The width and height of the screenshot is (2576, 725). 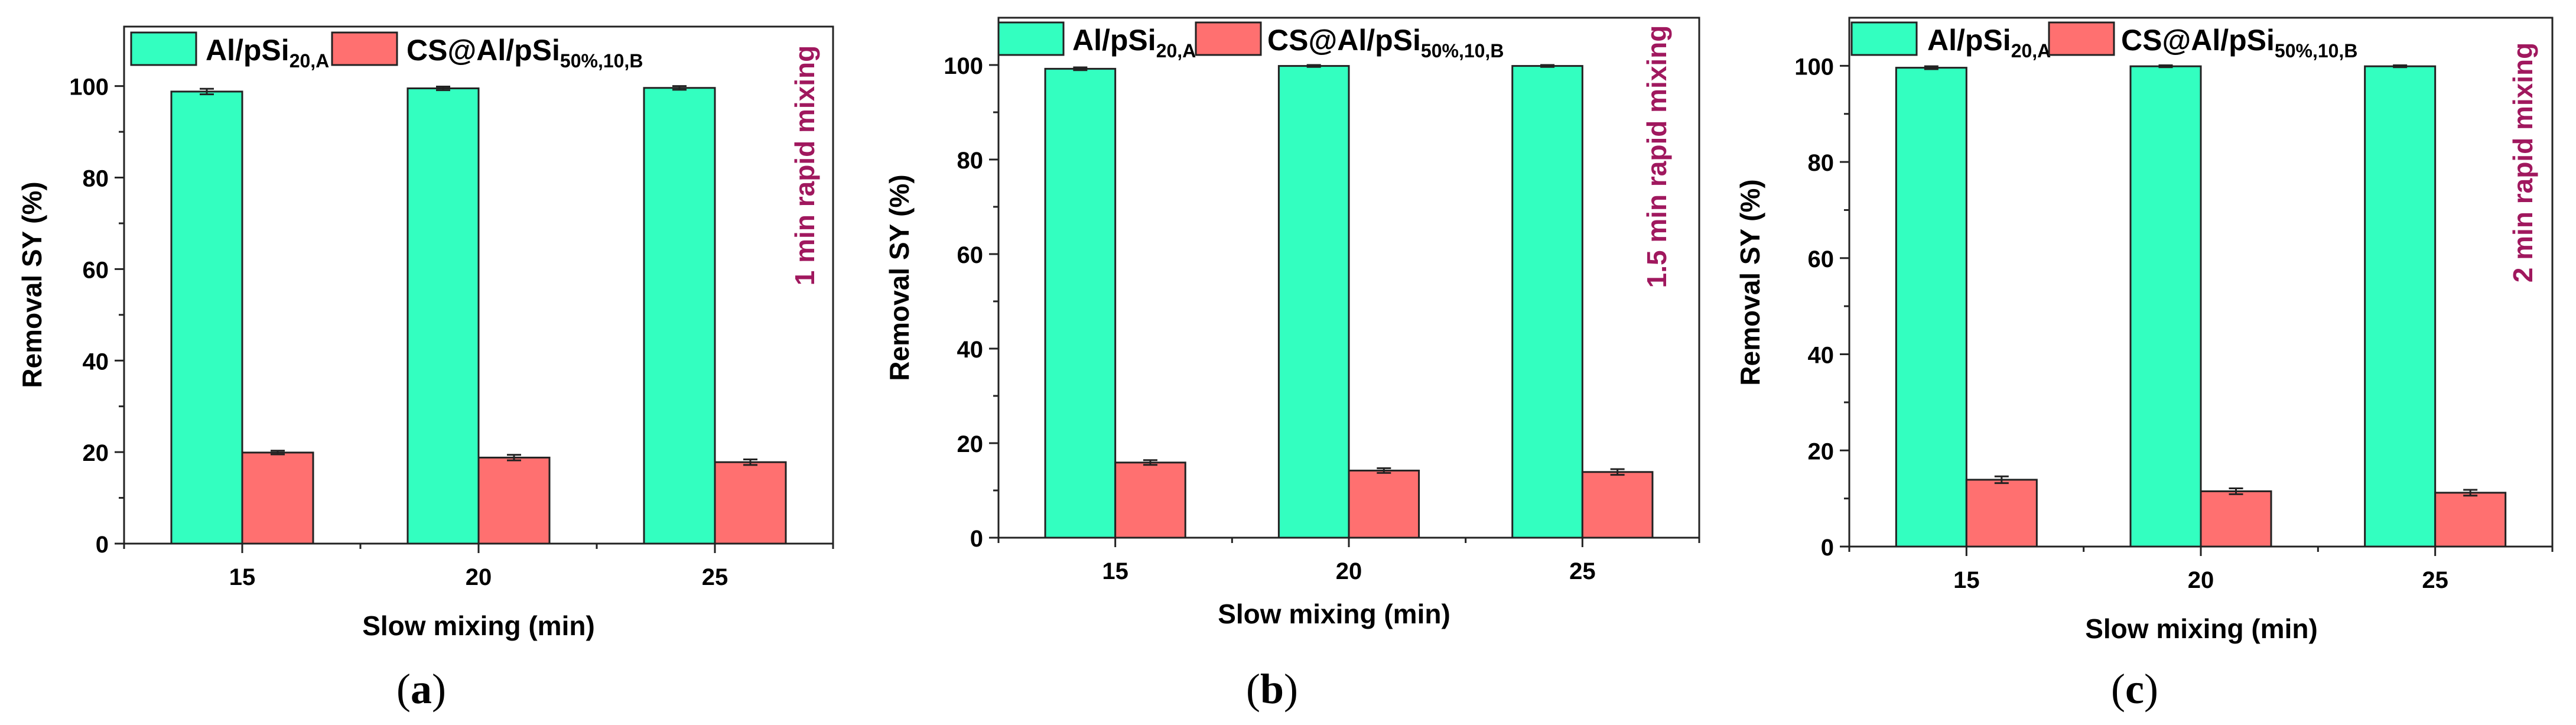 I want to click on panel-label: (b), so click(x=1272, y=689).